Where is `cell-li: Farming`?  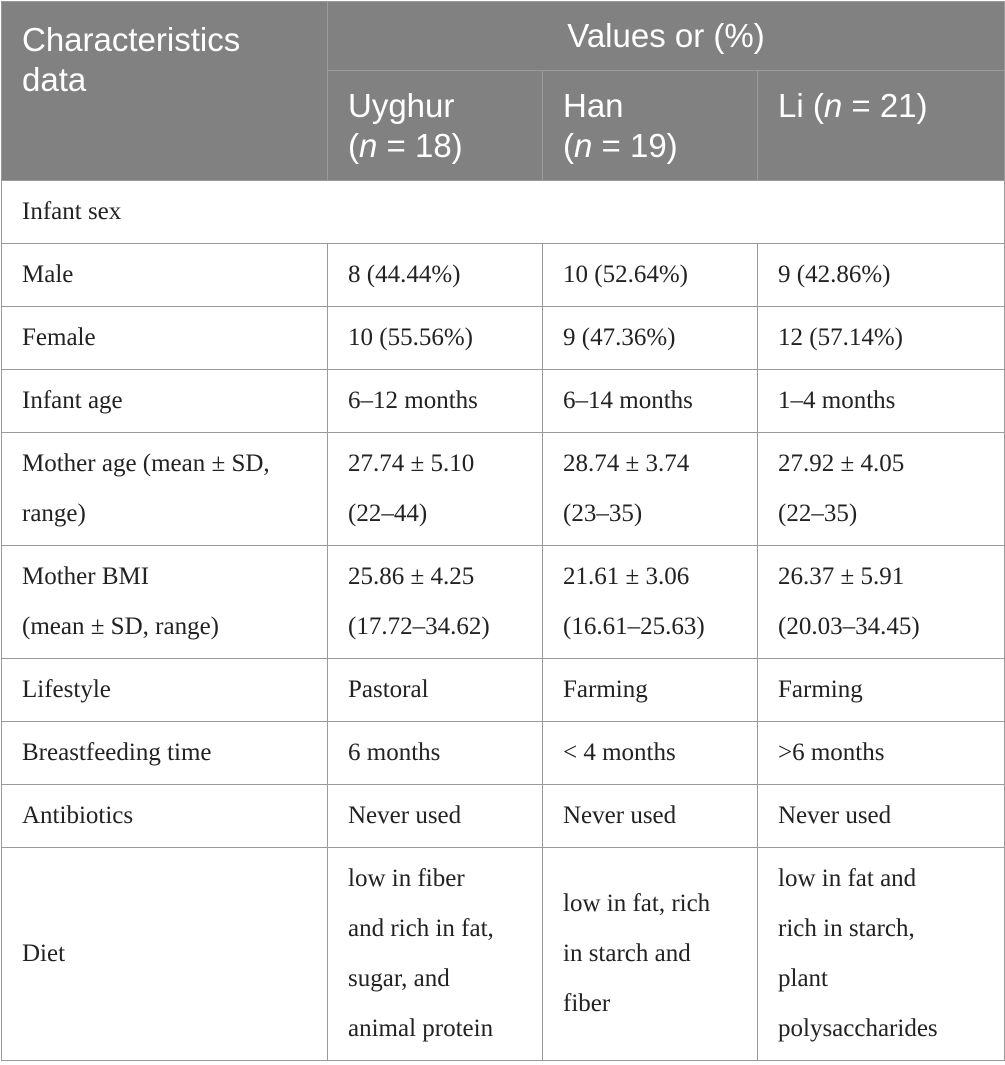
cell-li: Farming is located at coordinates (881, 690).